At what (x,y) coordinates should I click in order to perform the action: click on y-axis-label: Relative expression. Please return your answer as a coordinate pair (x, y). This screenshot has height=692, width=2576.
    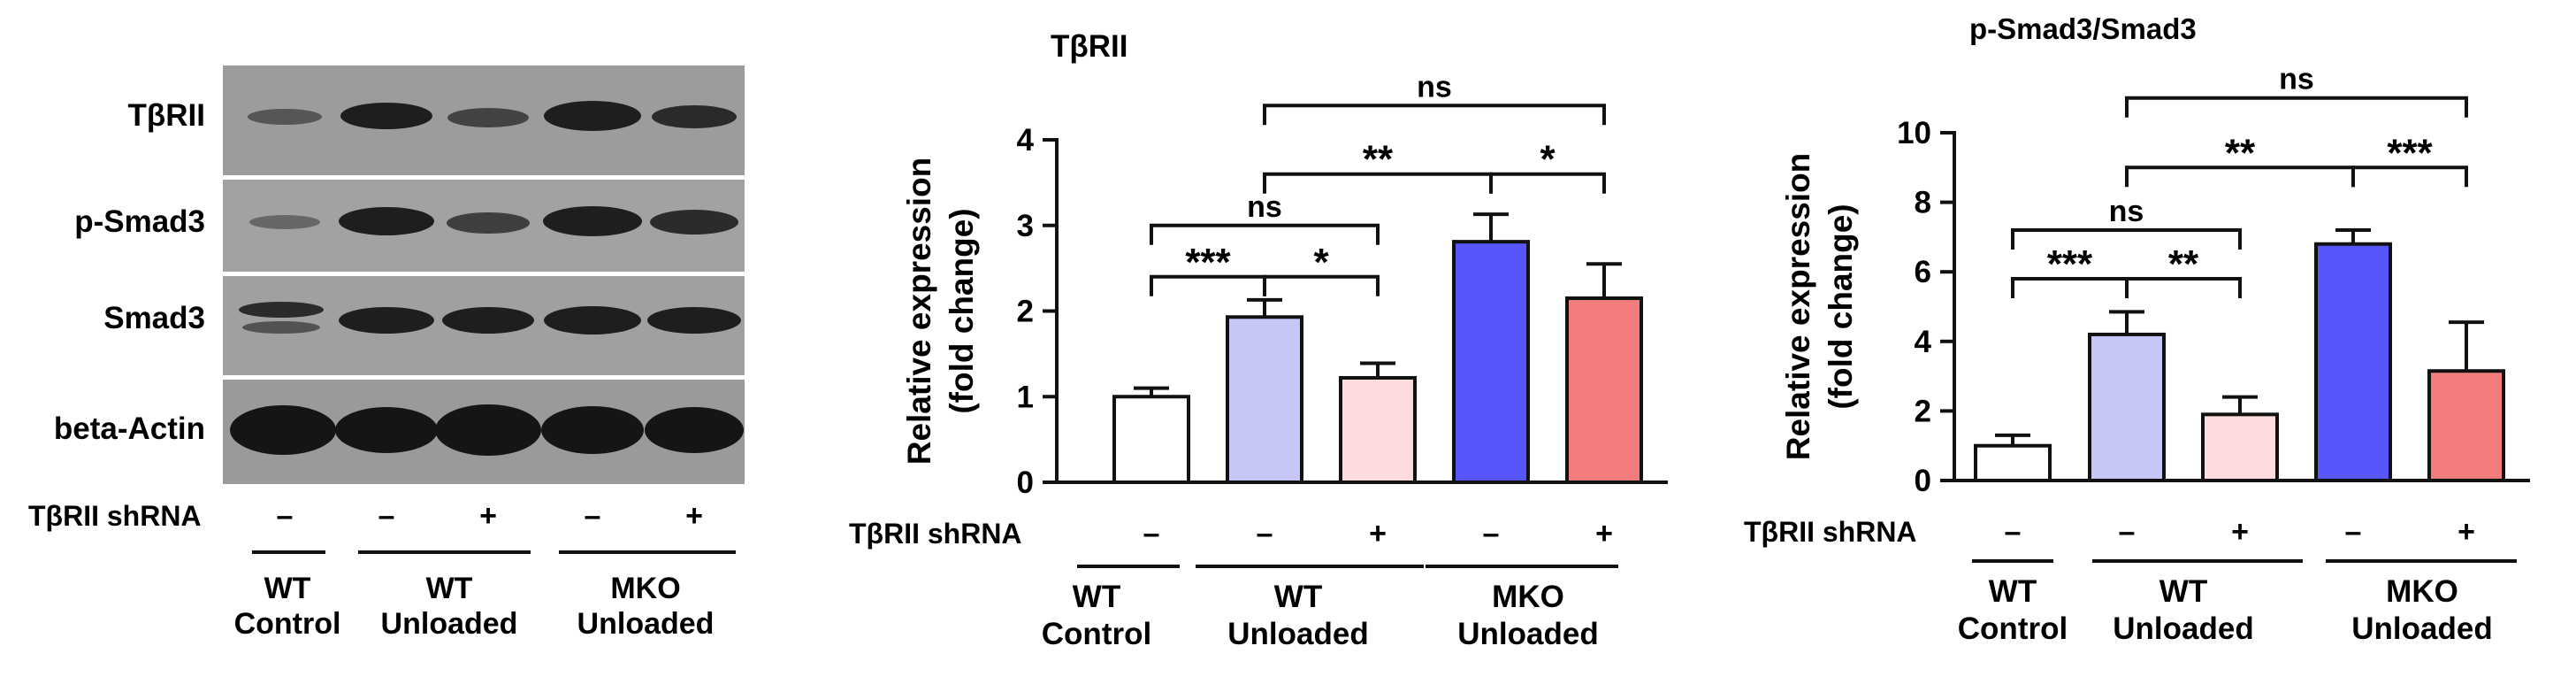
    Looking at the image, I should click on (919, 311).